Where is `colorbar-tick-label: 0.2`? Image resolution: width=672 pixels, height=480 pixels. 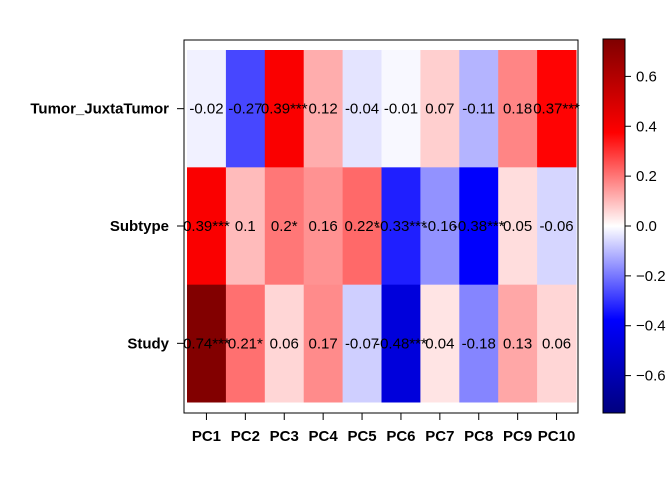
colorbar-tick-label: 0.2 is located at coordinates (646, 176).